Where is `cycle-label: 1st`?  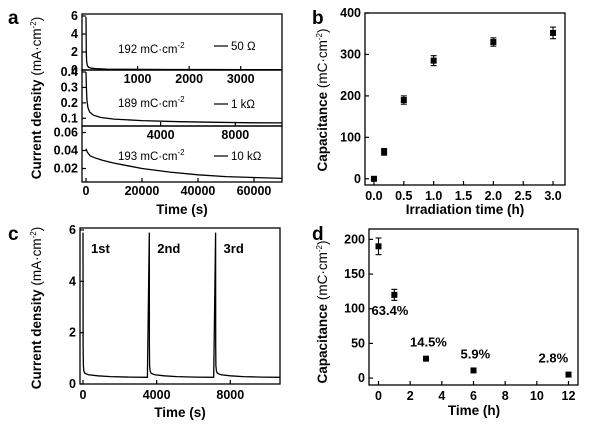
cycle-label: 1st is located at coordinates (100, 248).